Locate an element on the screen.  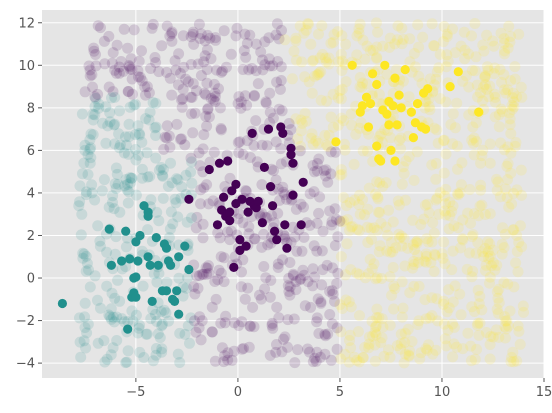
x-tick-label: −5 is located at coordinates (135, 392).